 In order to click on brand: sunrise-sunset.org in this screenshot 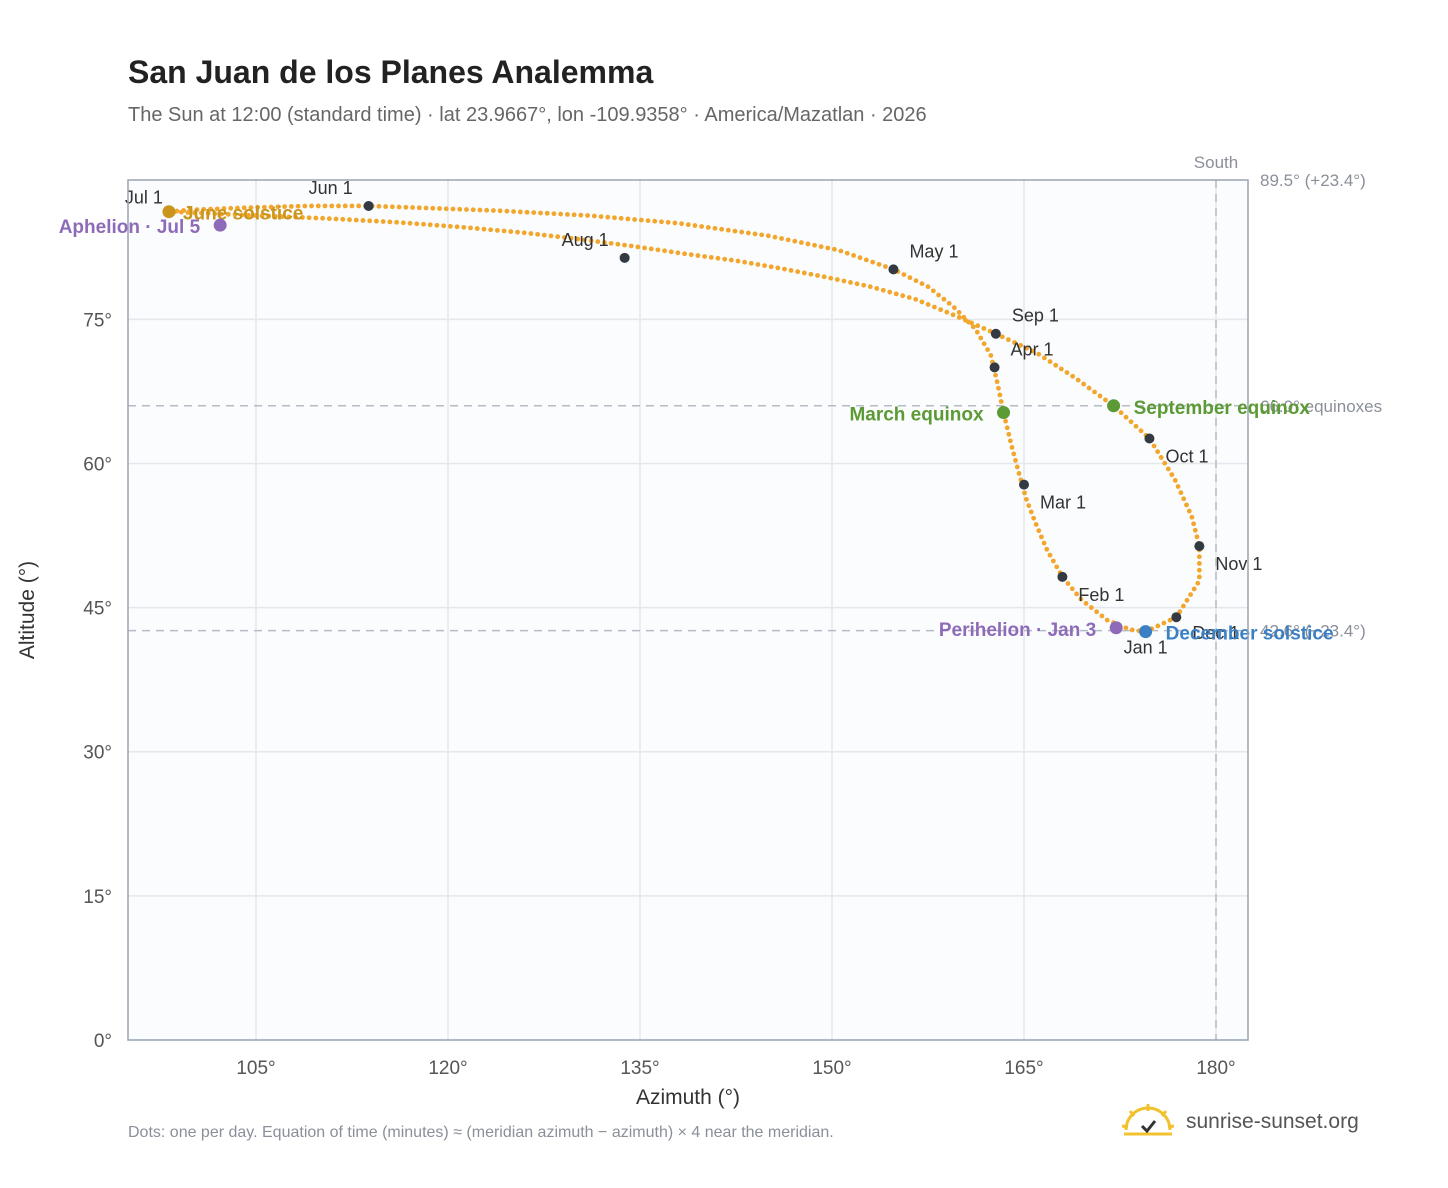, I will do `click(1239, 1122)`.